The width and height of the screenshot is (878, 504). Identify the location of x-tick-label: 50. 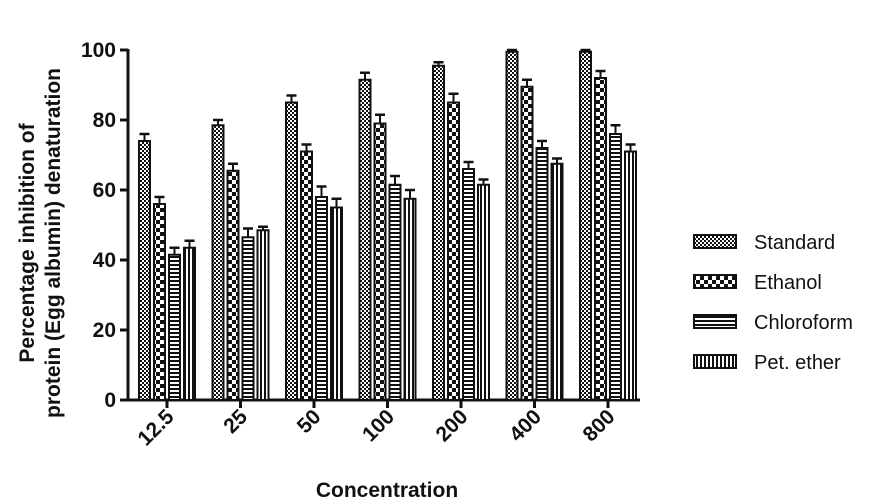
(309, 421).